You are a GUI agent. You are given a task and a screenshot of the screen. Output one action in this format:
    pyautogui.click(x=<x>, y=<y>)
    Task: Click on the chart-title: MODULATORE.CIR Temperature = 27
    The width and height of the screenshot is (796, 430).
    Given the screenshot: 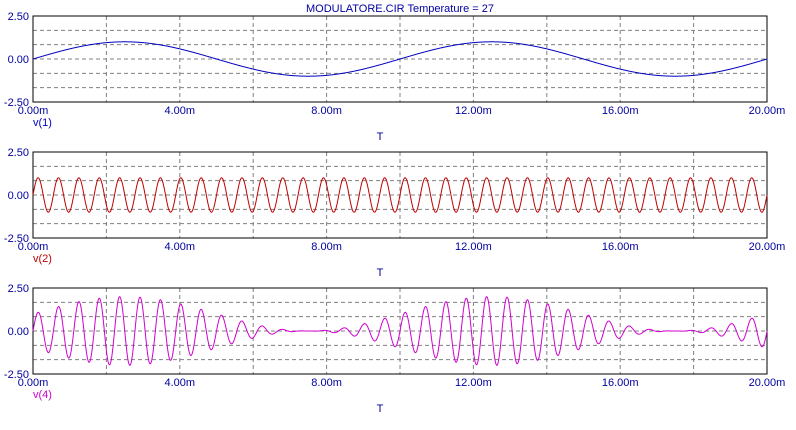 What is the action you would take?
    pyautogui.click(x=400, y=9)
    